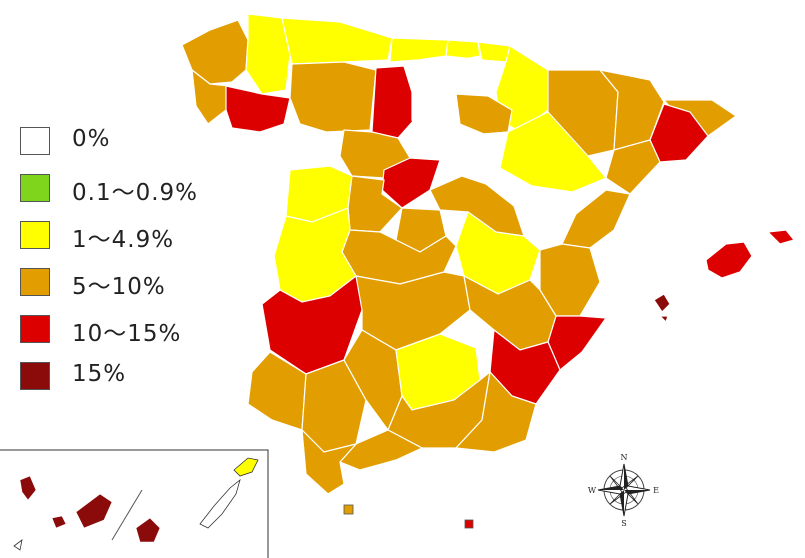 The image size is (805, 558). Describe the element at coordinates (135, 193) in the screenshot. I see `legend-label: 0.1～0.9%` at that location.